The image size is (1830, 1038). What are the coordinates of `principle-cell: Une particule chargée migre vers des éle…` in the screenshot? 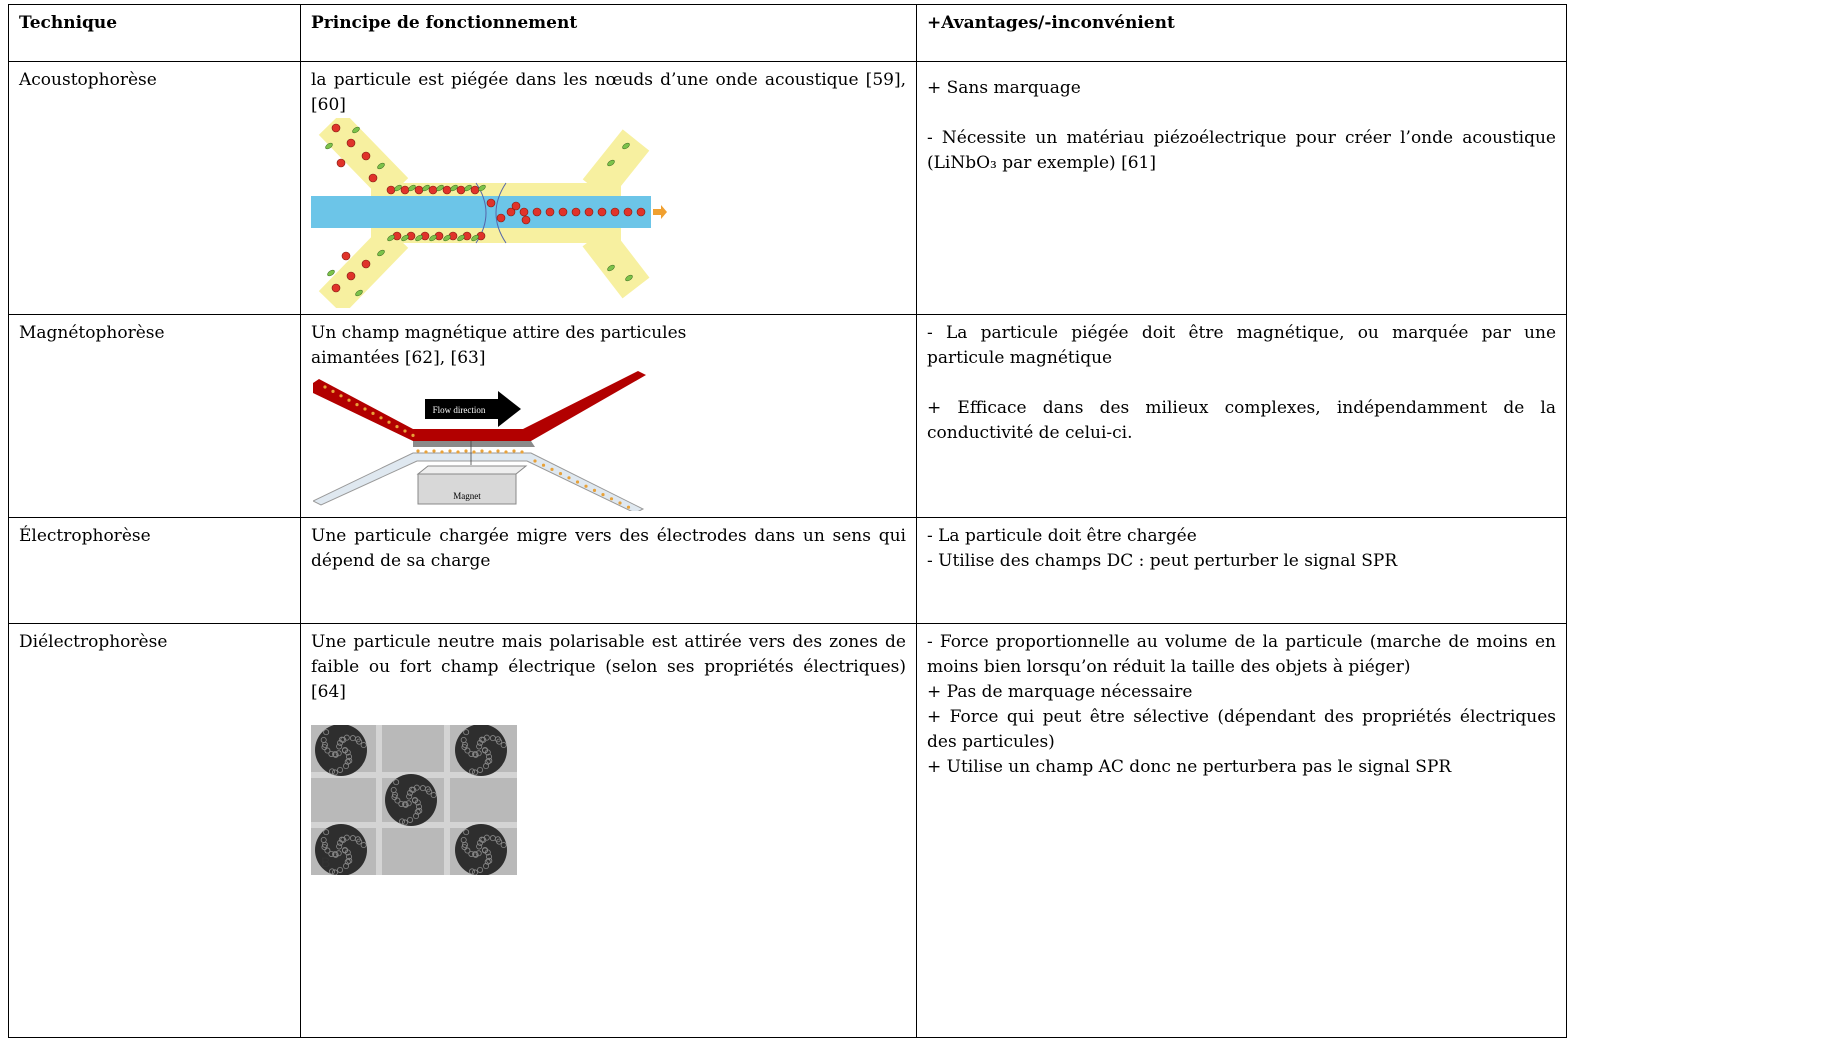 It's located at (608, 570).